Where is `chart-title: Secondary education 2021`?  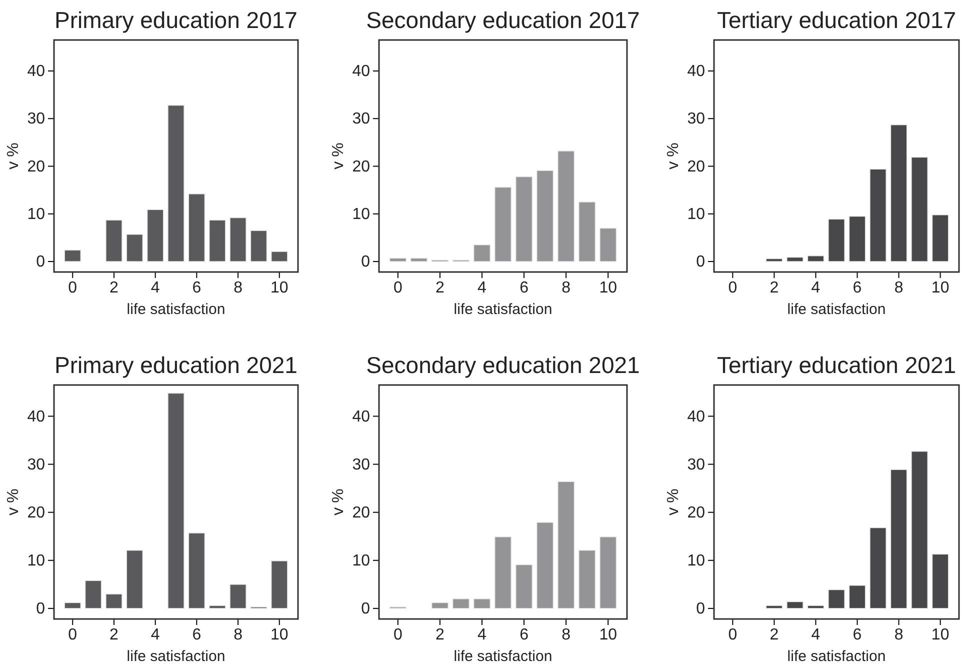 chart-title: Secondary education 2021 is located at coordinates (503, 365).